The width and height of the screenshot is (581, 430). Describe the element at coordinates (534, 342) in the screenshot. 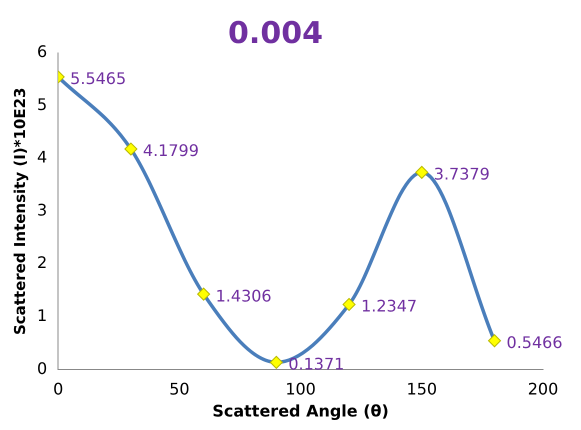

I see `data-label: 0.5466` at that location.